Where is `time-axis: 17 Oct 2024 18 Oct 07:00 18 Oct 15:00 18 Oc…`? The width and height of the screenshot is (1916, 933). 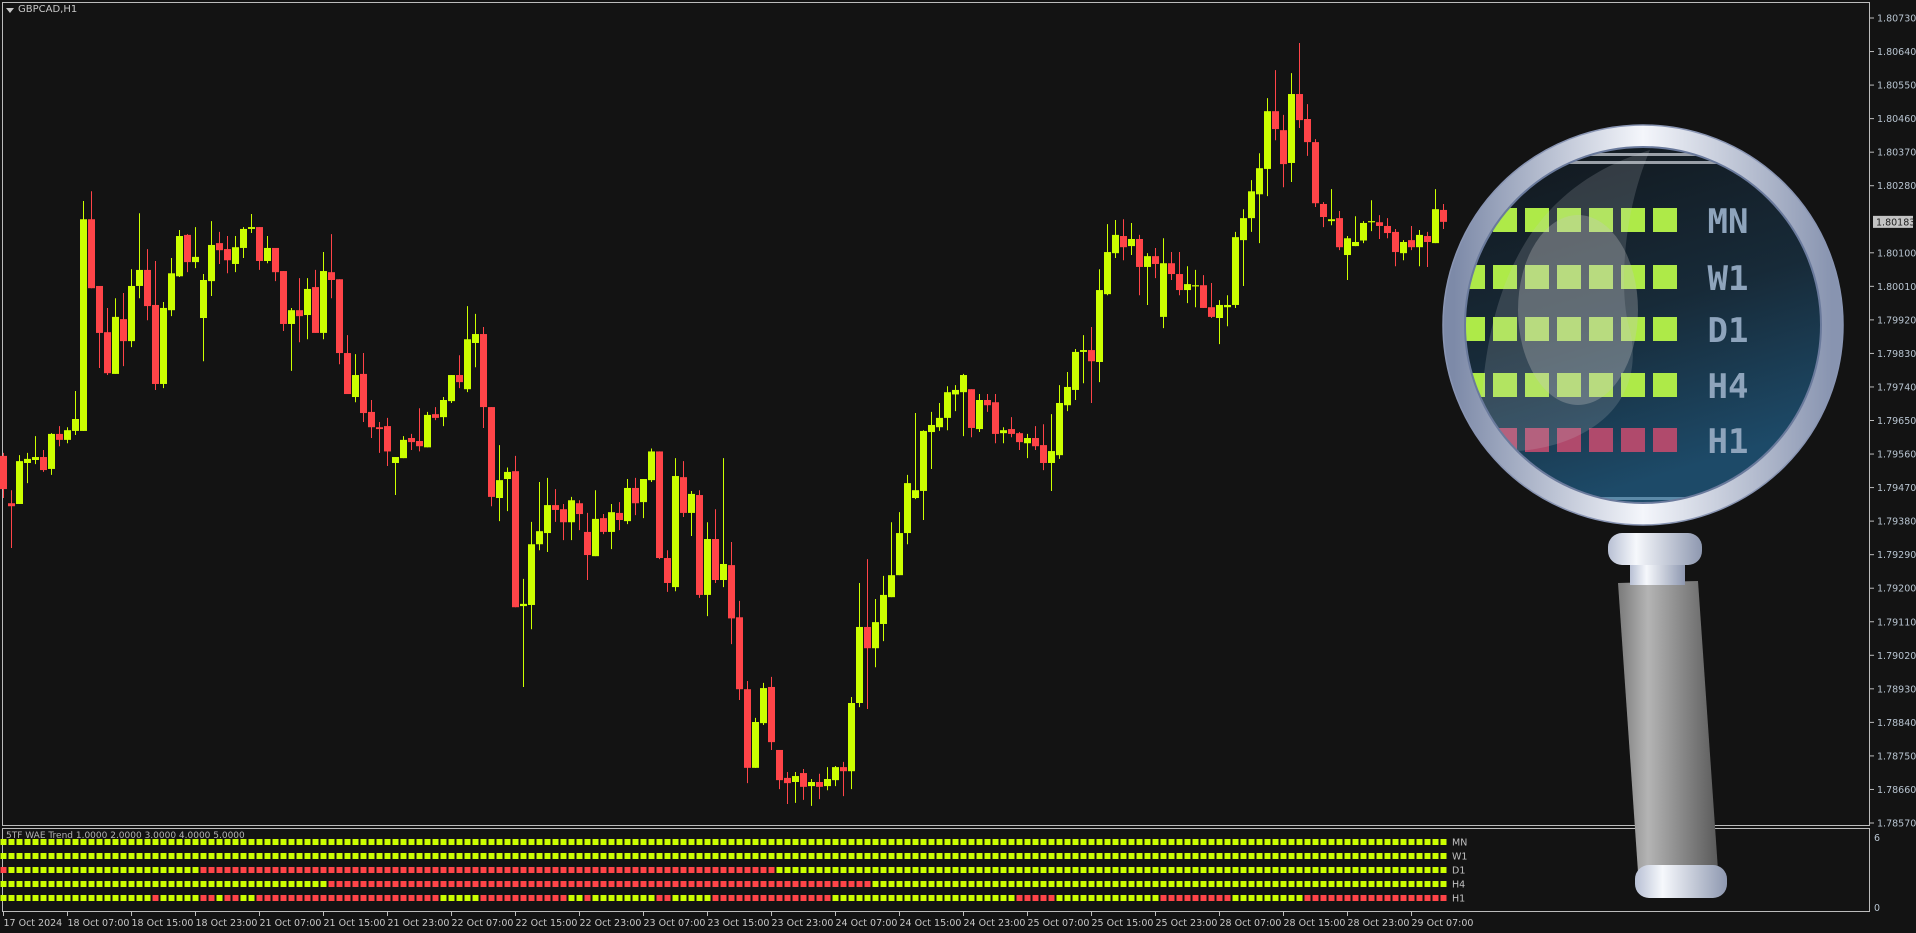 time-axis: 17 Oct 2024 18 Oct 07:00 18 Oct 15:00 18 Oc… is located at coordinates (738, 920).